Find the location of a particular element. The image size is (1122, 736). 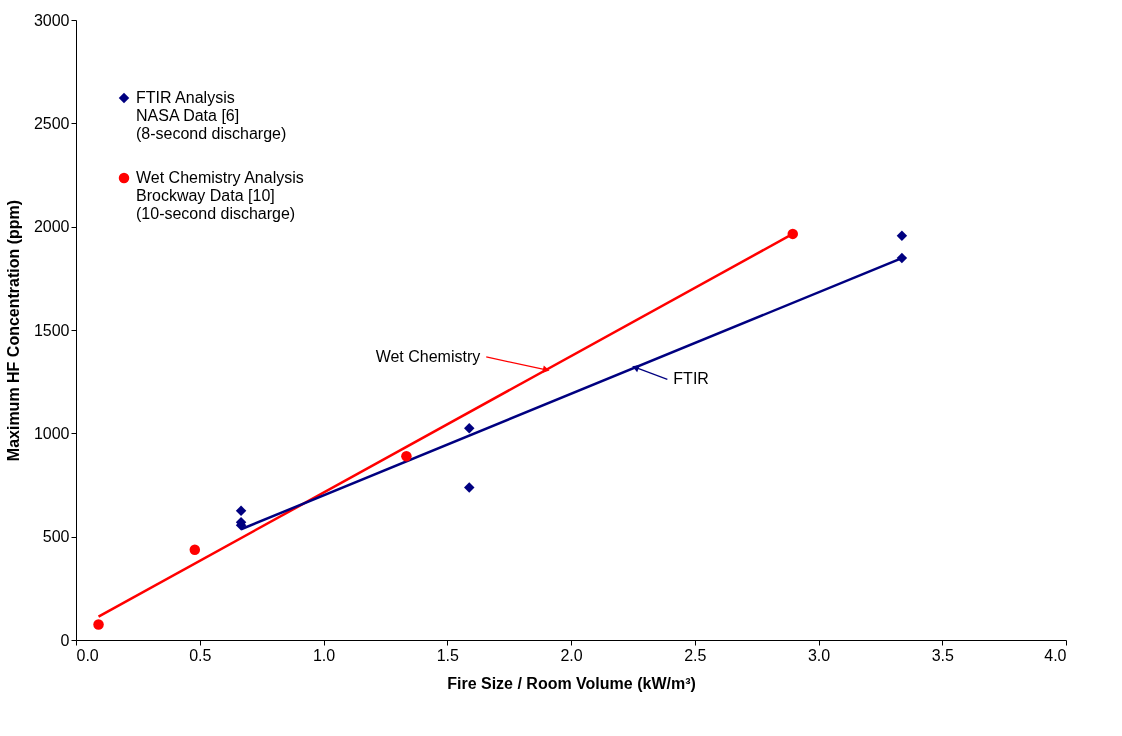

annotation: Wet Chemistry is located at coordinates (428, 356).